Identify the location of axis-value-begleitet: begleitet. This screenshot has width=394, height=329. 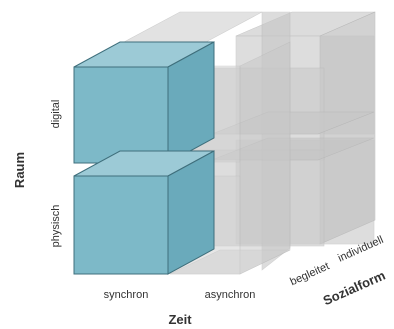
(309, 274).